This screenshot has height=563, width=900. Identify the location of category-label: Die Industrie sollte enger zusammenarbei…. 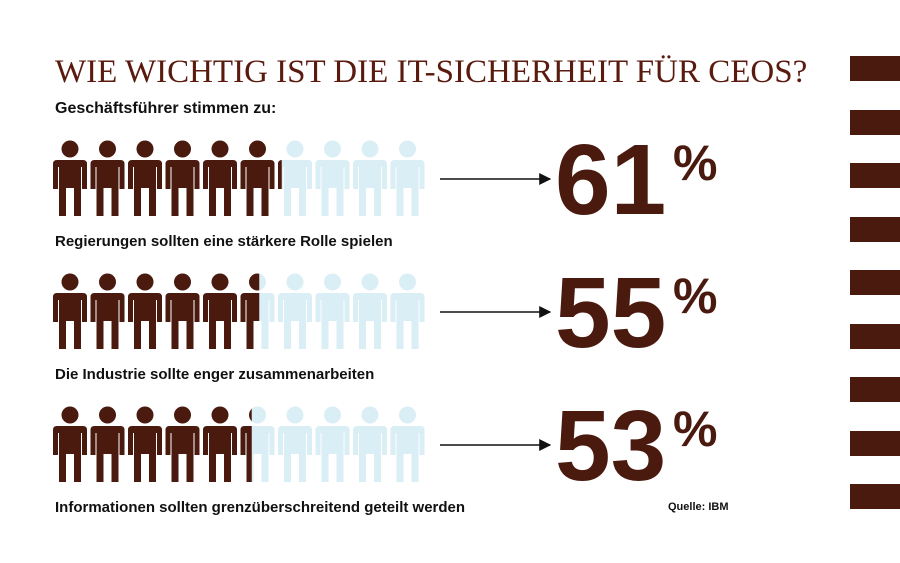
(214, 374).